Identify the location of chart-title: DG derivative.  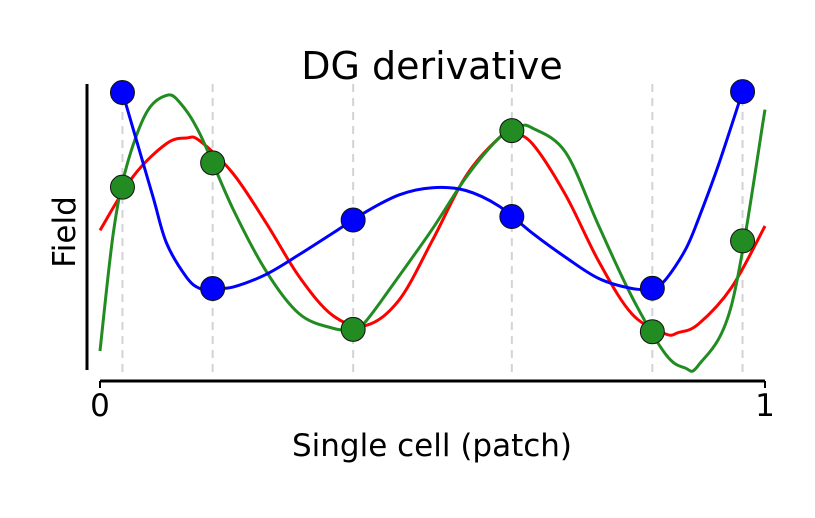
(432, 66).